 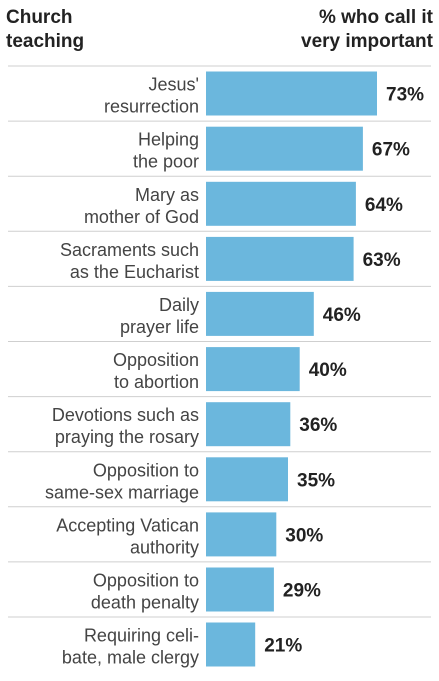 I want to click on value-label: 35%, so click(x=316, y=480).